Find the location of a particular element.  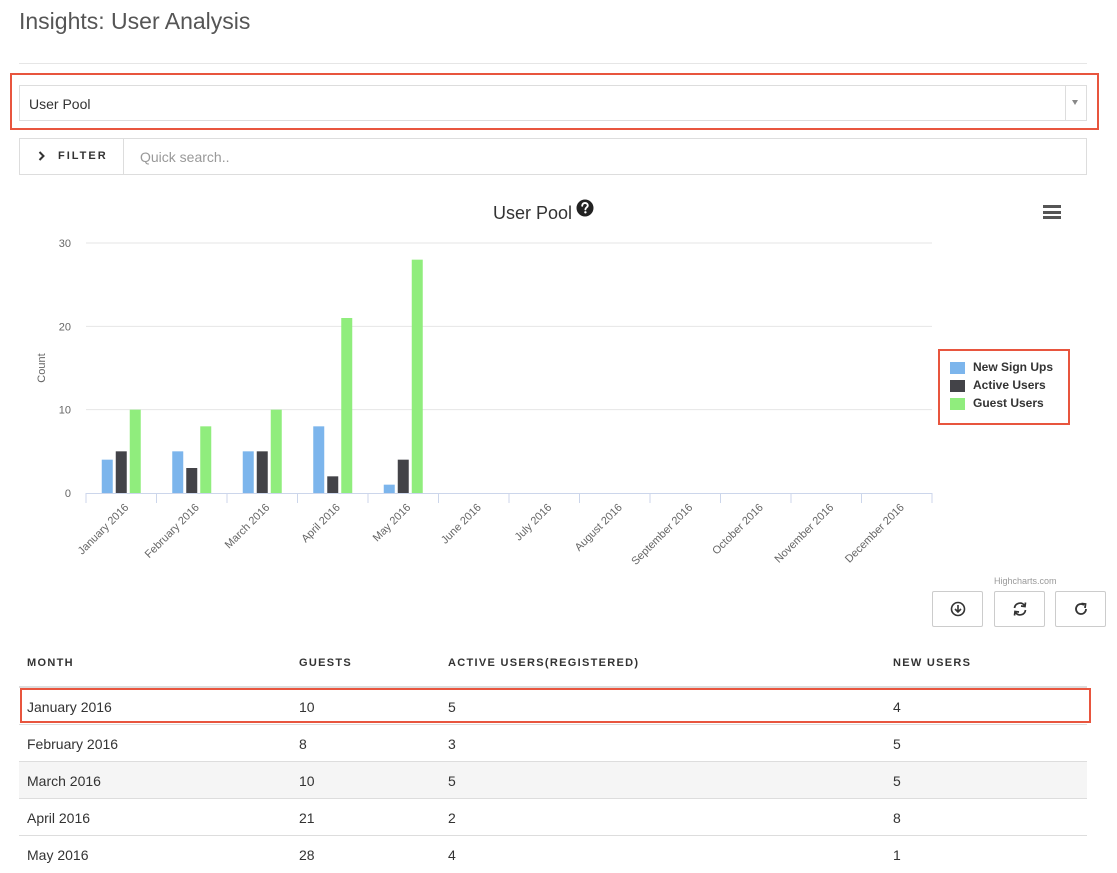

table-row: February 2016 8 3 5 is located at coordinates (553, 743).